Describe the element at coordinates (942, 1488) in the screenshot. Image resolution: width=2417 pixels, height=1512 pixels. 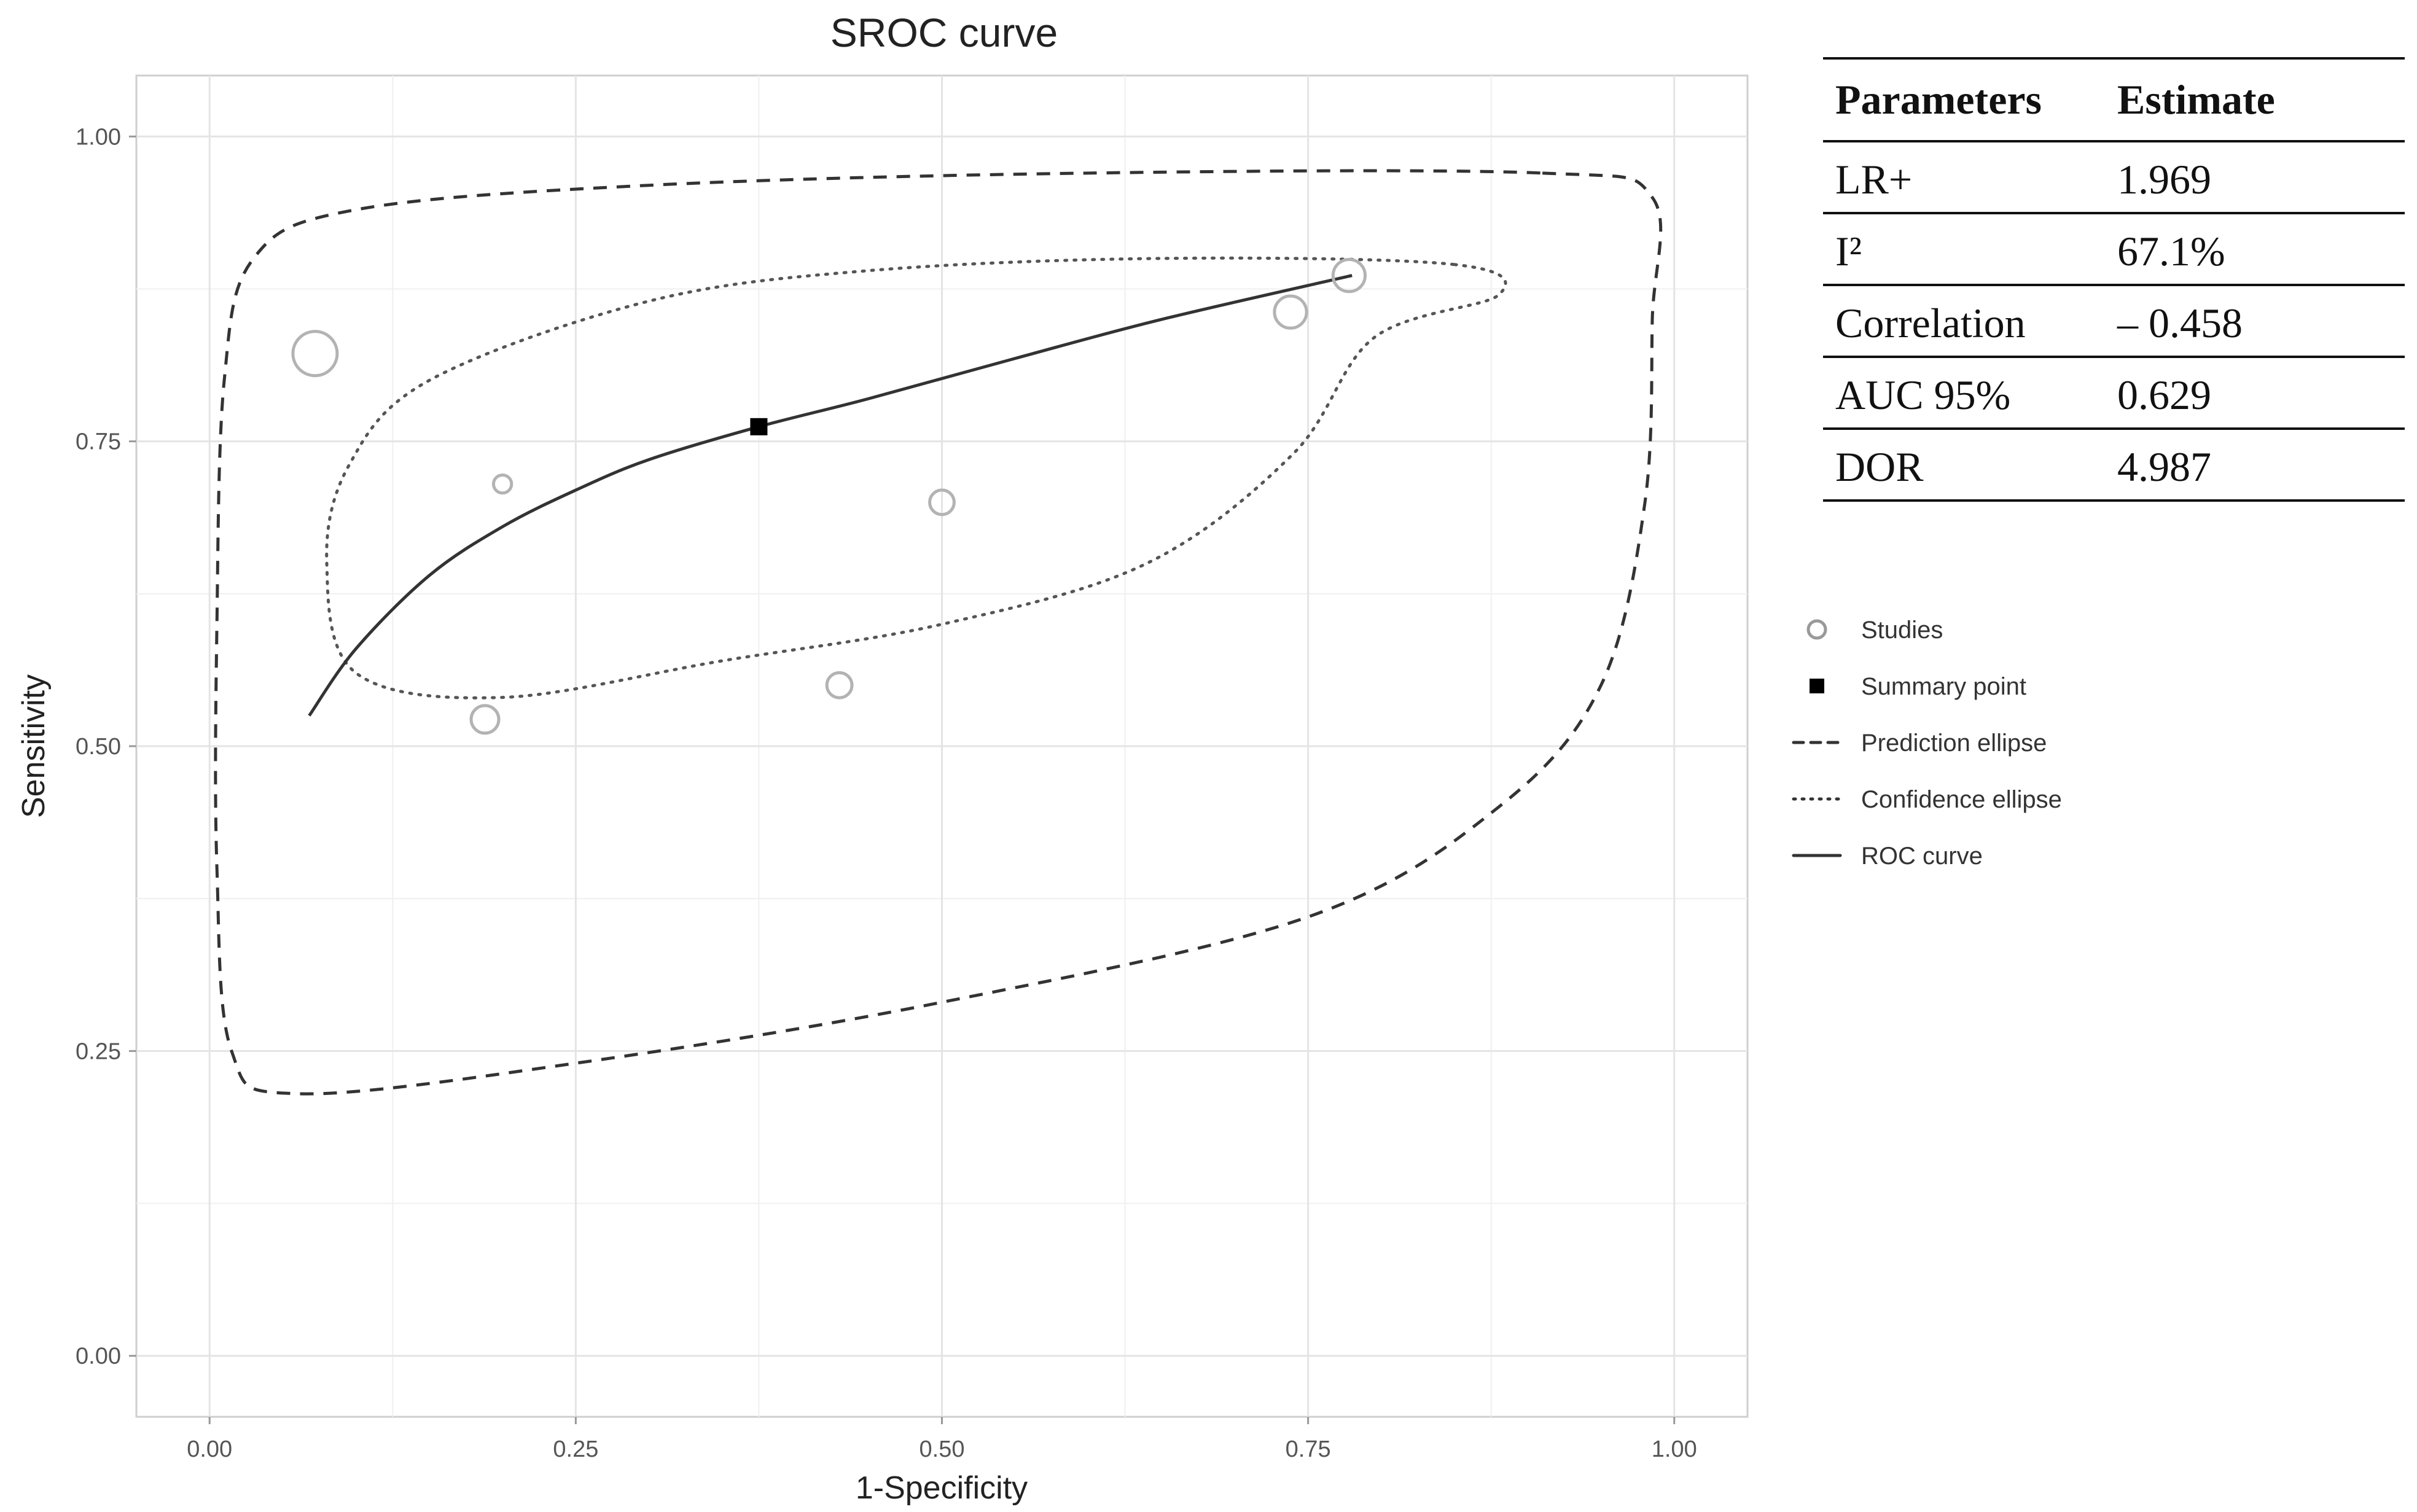
I see `x-axis-title: 1-Specificity` at that location.